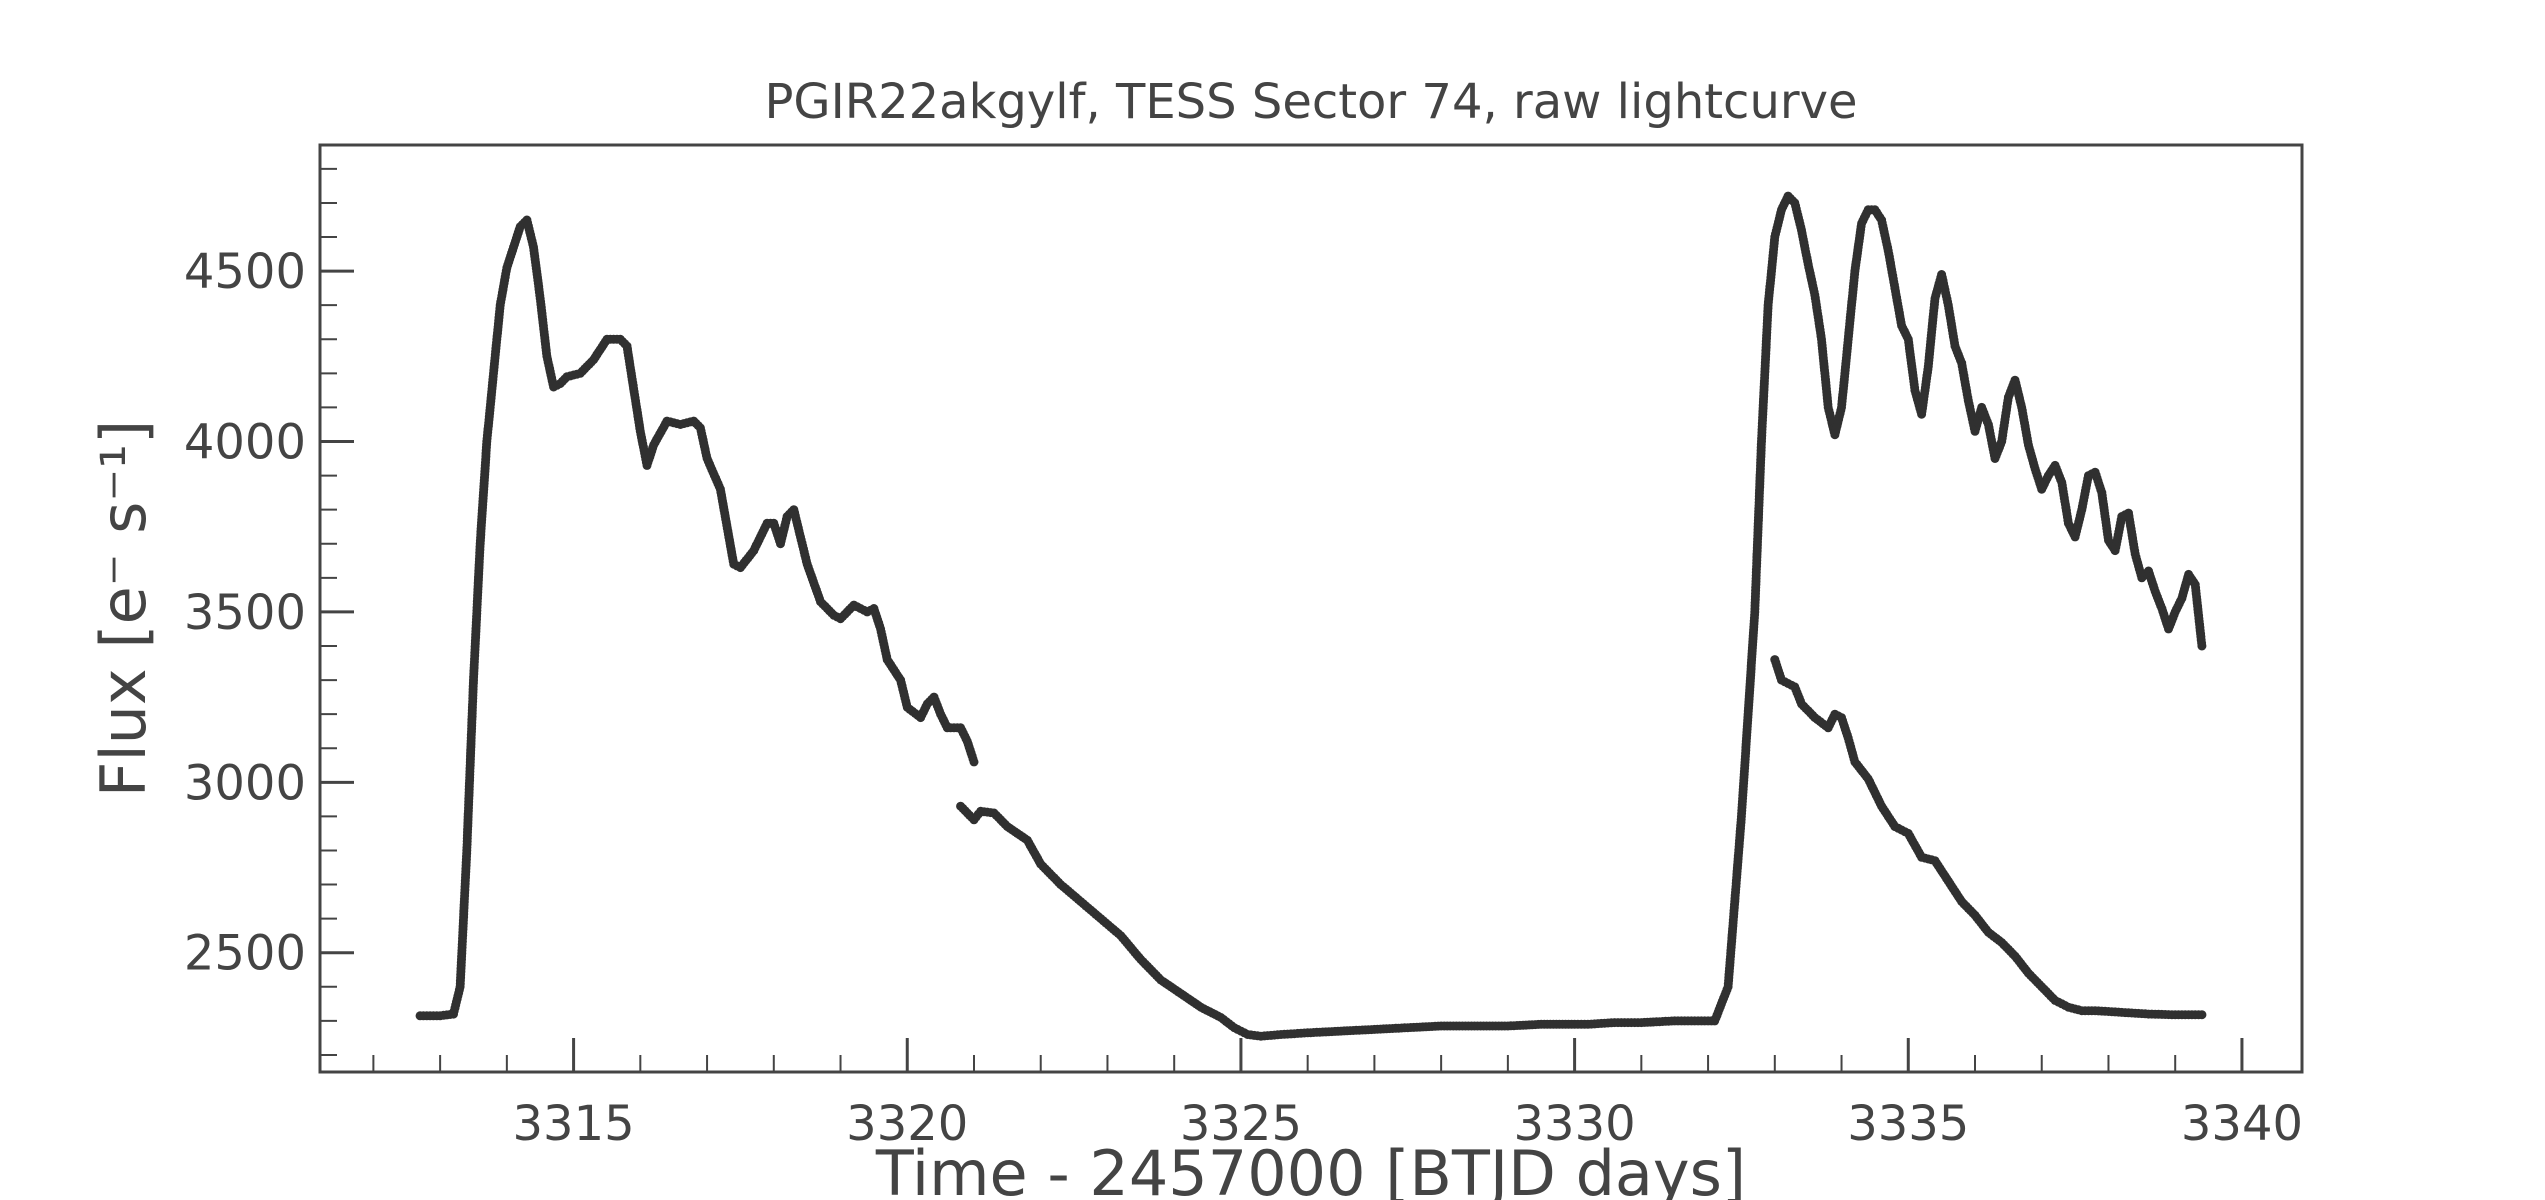  I want to click on x-tick-label: 3320, so click(907, 1124).